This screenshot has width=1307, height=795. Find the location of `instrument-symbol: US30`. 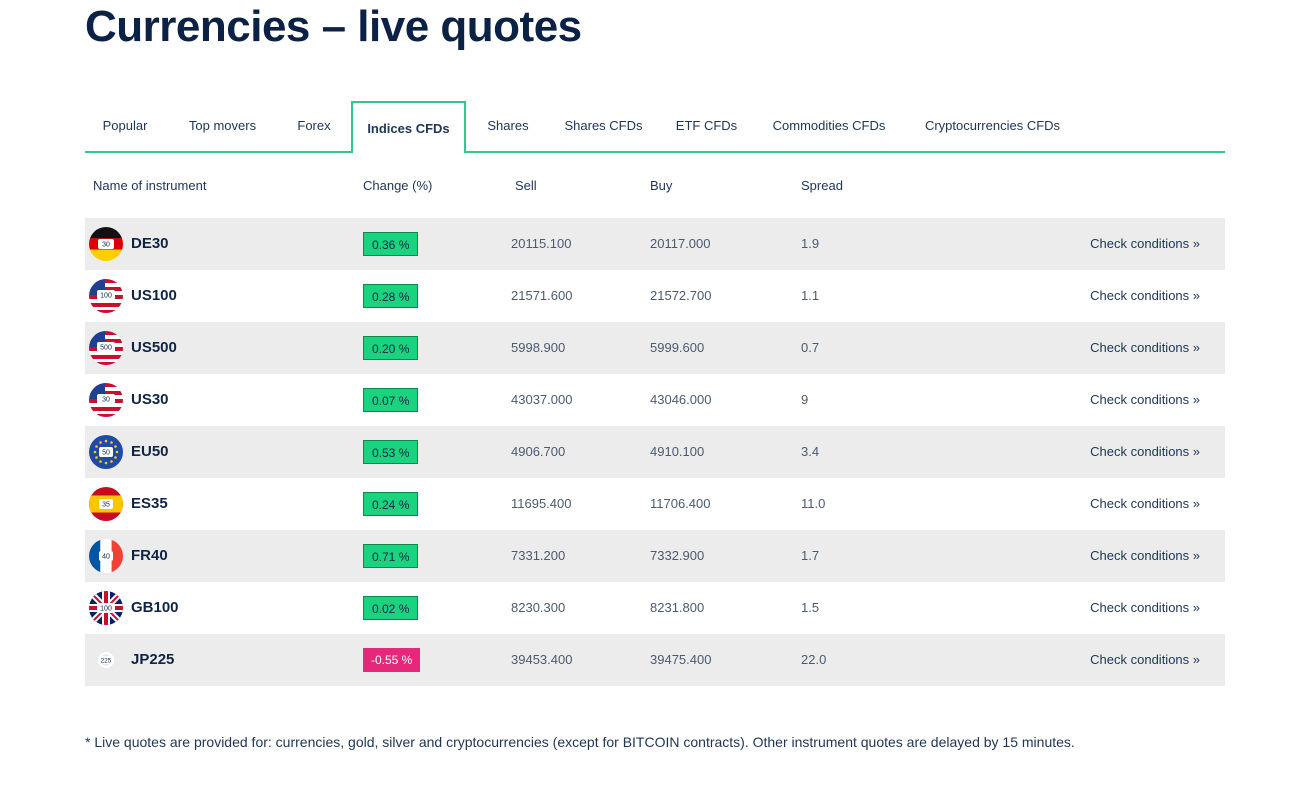

instrument-symbol: US30 is located at coordinates (150, 399).